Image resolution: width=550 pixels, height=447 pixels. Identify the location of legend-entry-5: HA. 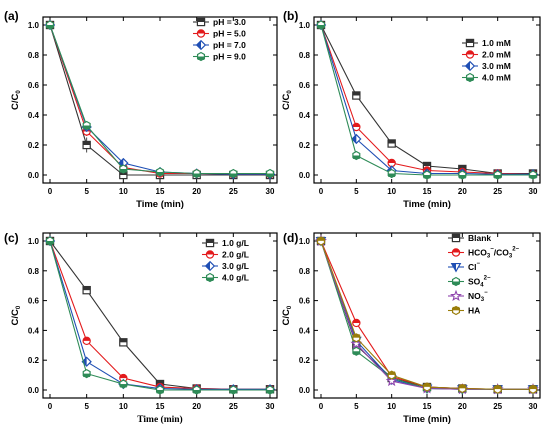
(464, 311).